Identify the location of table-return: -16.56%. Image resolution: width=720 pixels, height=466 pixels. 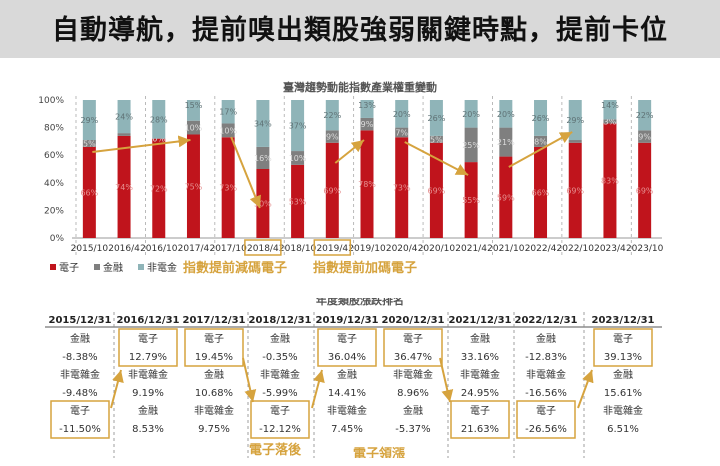
(546, 393).